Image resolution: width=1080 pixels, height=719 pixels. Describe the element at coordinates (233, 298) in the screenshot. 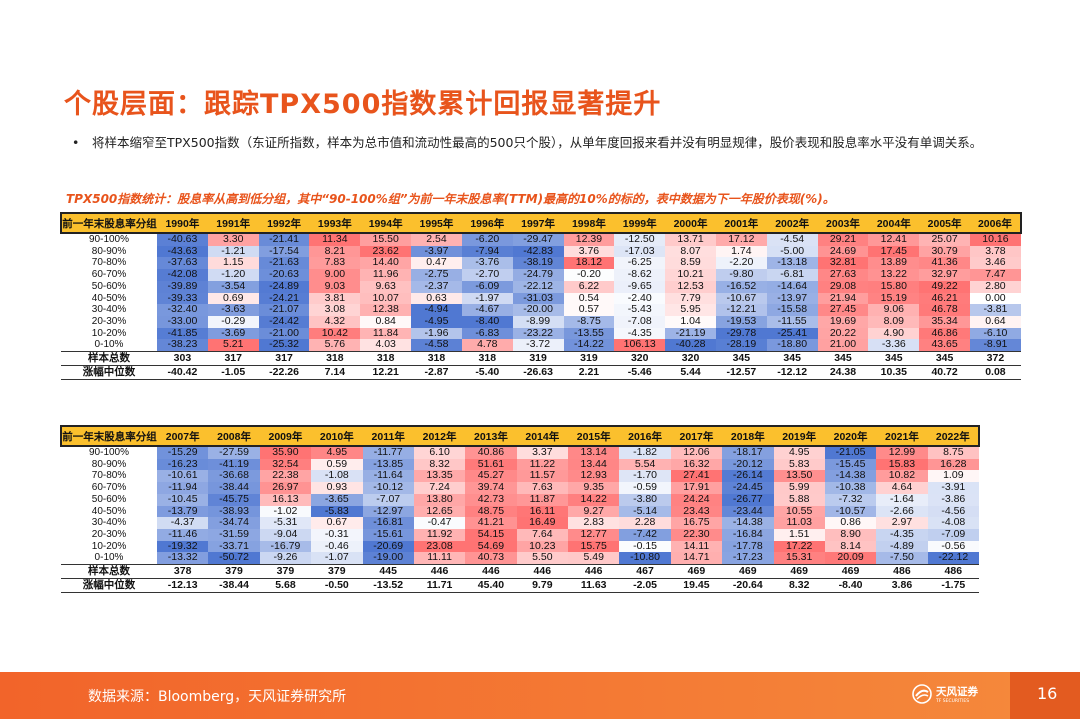

I see `data-cell: 0.69` at that location.